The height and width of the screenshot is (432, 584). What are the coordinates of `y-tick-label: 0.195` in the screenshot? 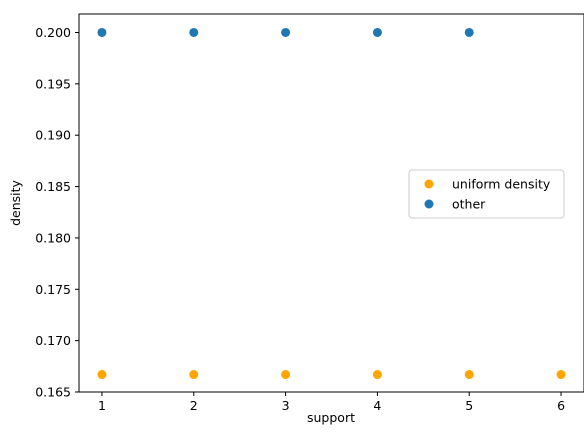 It's located at (53, 83).